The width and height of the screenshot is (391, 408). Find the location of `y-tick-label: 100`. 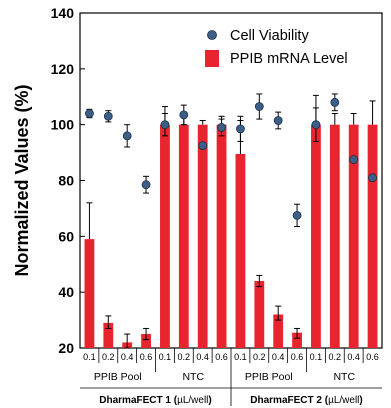

y-tick-label: 100 is located at coordinates (63, 125).